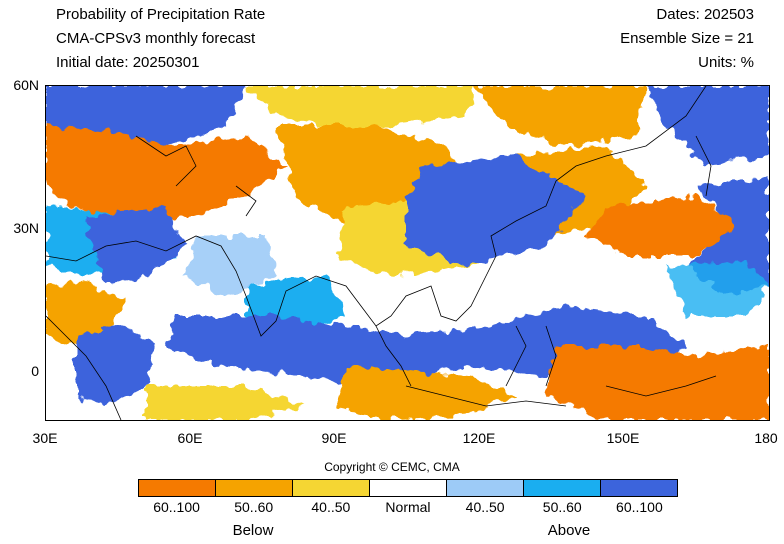 This screenshot has width=784, height=544. What do you see at coordinates (726, 62) in the screenshot?
I see `units-label: Units: %` at bounding box center [726, 62].